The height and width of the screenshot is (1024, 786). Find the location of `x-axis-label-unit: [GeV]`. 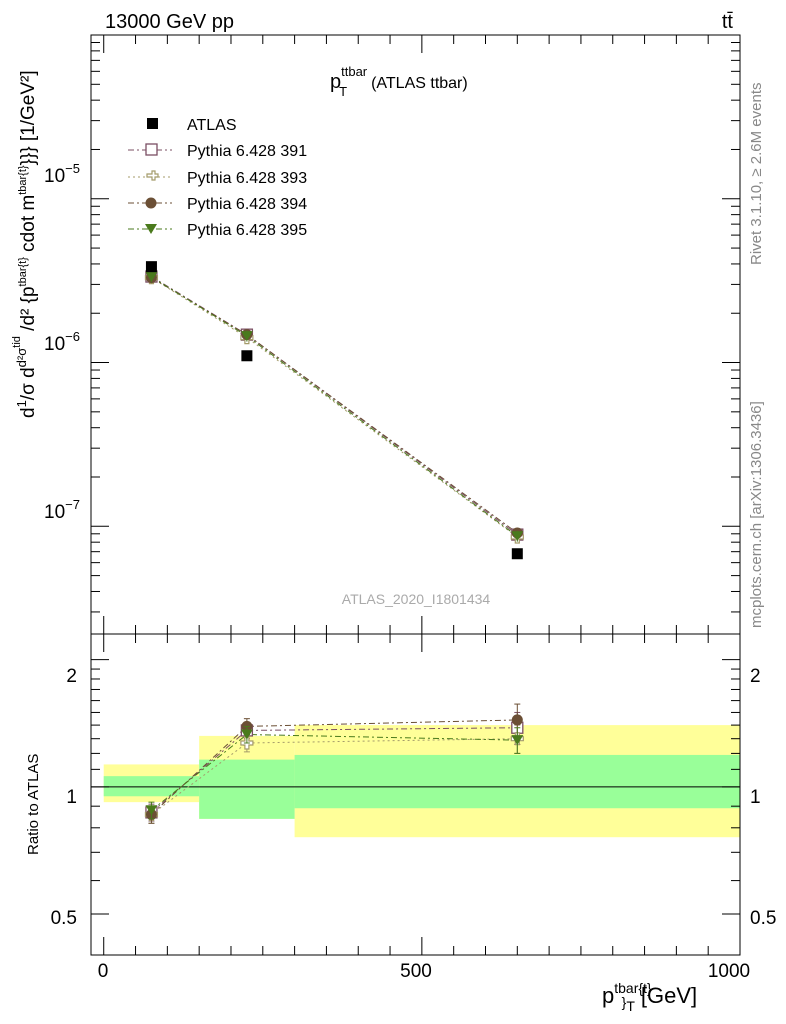

x-axis-label-unit: [GeV] is located at coordinates (669, 995).